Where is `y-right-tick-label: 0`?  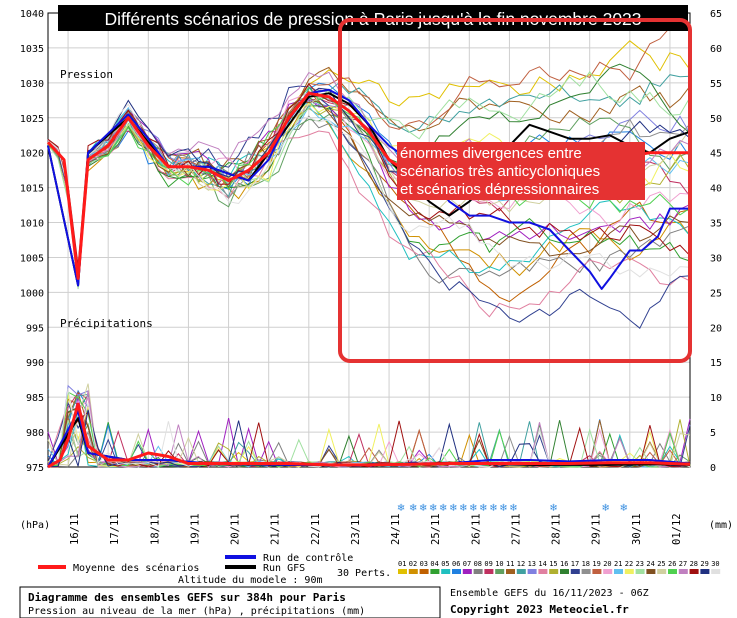 y-right-tick-label: 0 is located at coordinates (713, 468).